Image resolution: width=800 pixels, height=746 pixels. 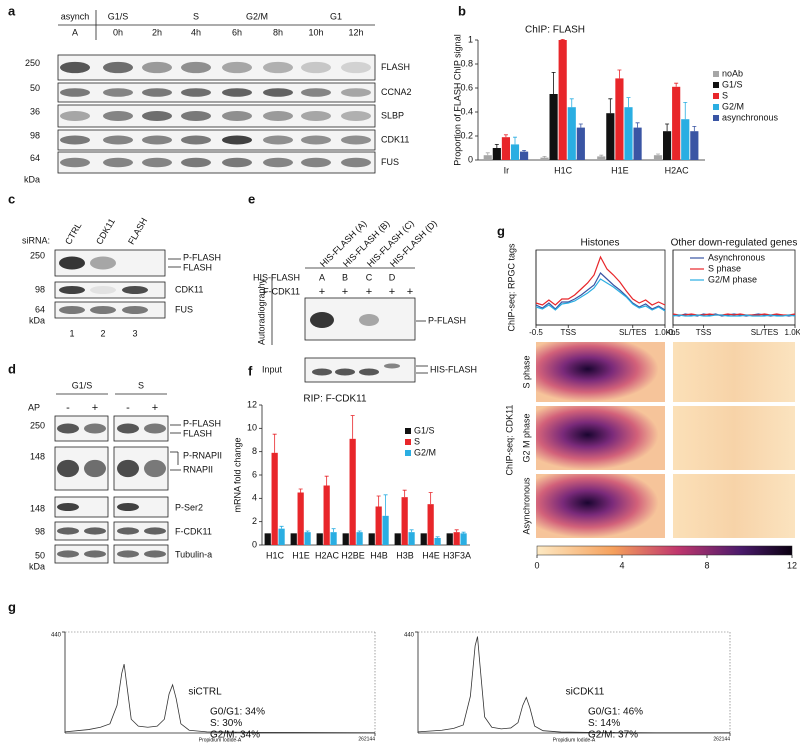 What do you see at coordinates (392, 277) in the screenshot?
I see `label: D` at bounding box center [392, 277].